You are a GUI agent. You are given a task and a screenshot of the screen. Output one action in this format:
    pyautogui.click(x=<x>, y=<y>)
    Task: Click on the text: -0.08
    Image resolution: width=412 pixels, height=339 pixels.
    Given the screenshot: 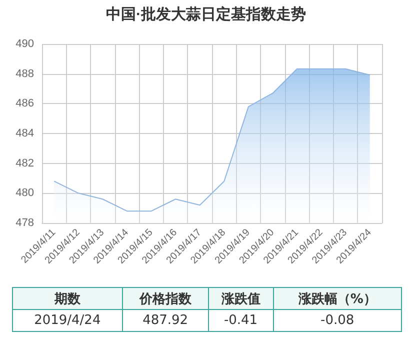 What is the action you would take?
    pyautogui.click(x=337, y=321)
    